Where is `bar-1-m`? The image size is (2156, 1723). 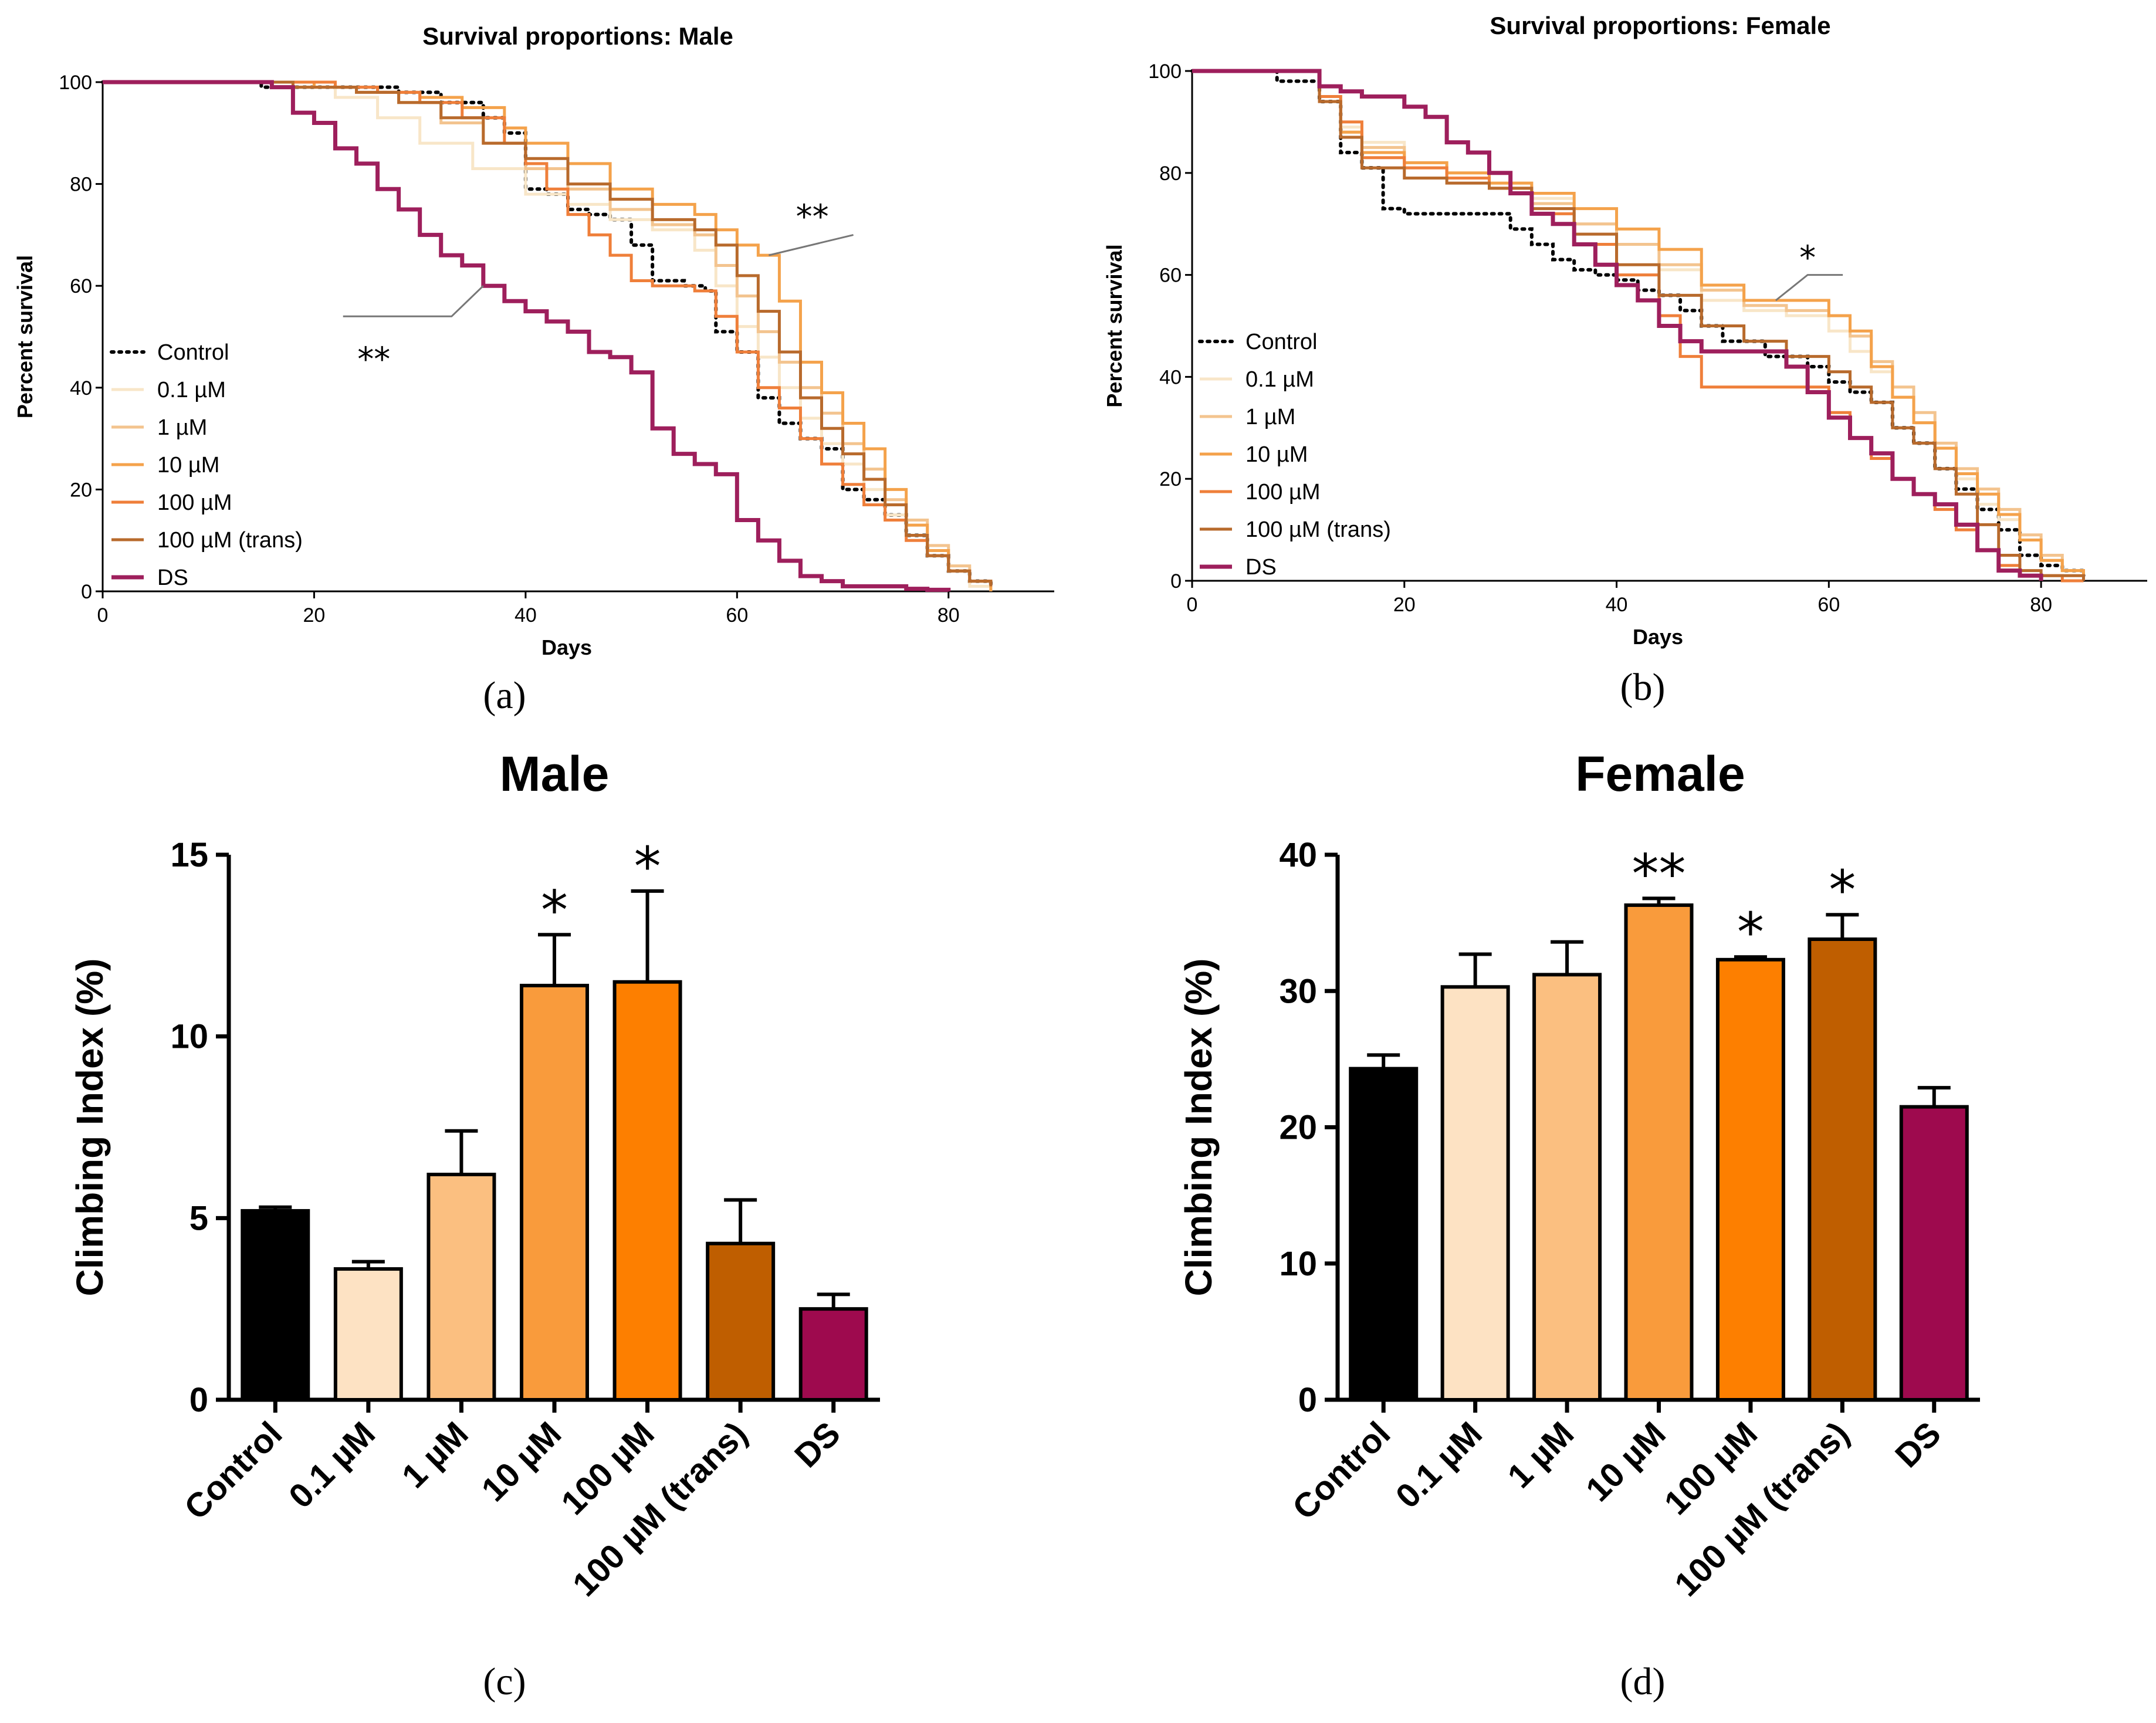 bar-1-m is located at coordinates (1567, 1187).